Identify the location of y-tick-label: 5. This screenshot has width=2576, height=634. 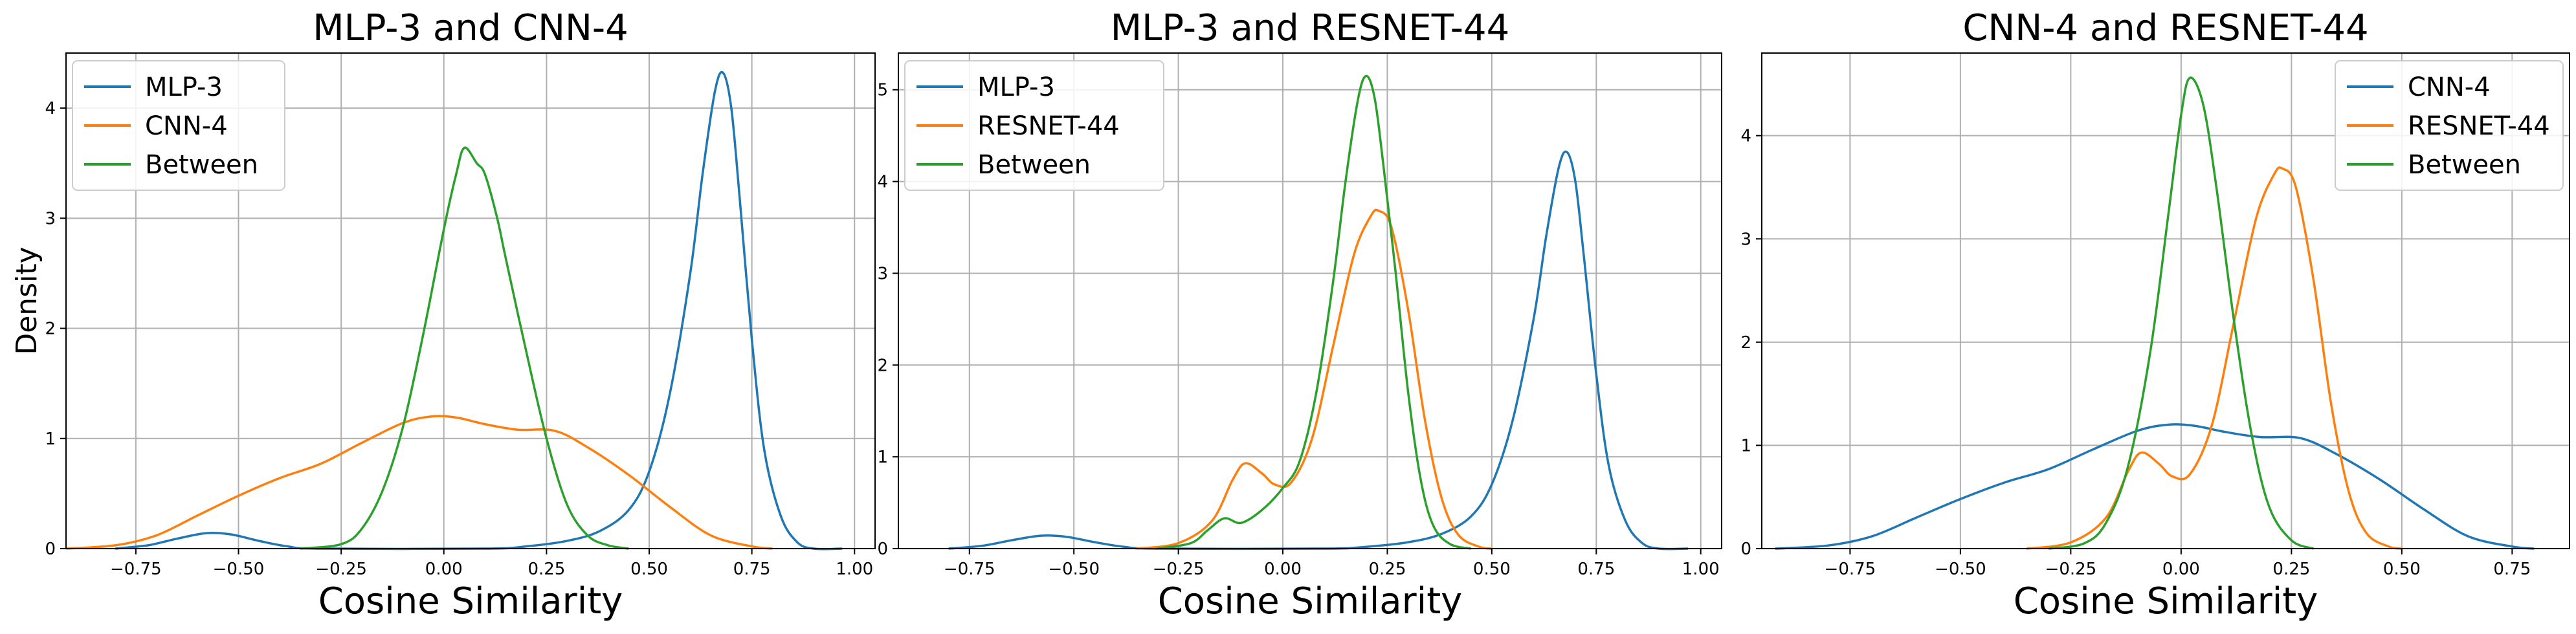
(882, 90).